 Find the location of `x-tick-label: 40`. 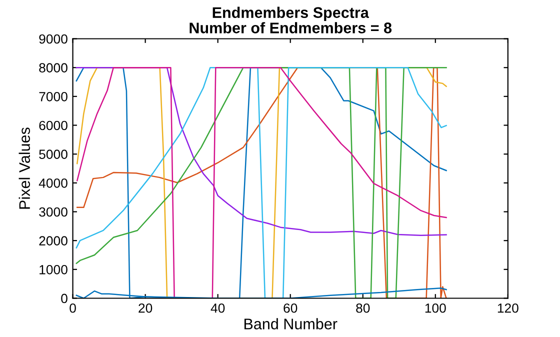

x-tick-label: 40 is located at coordinates (217, 308).